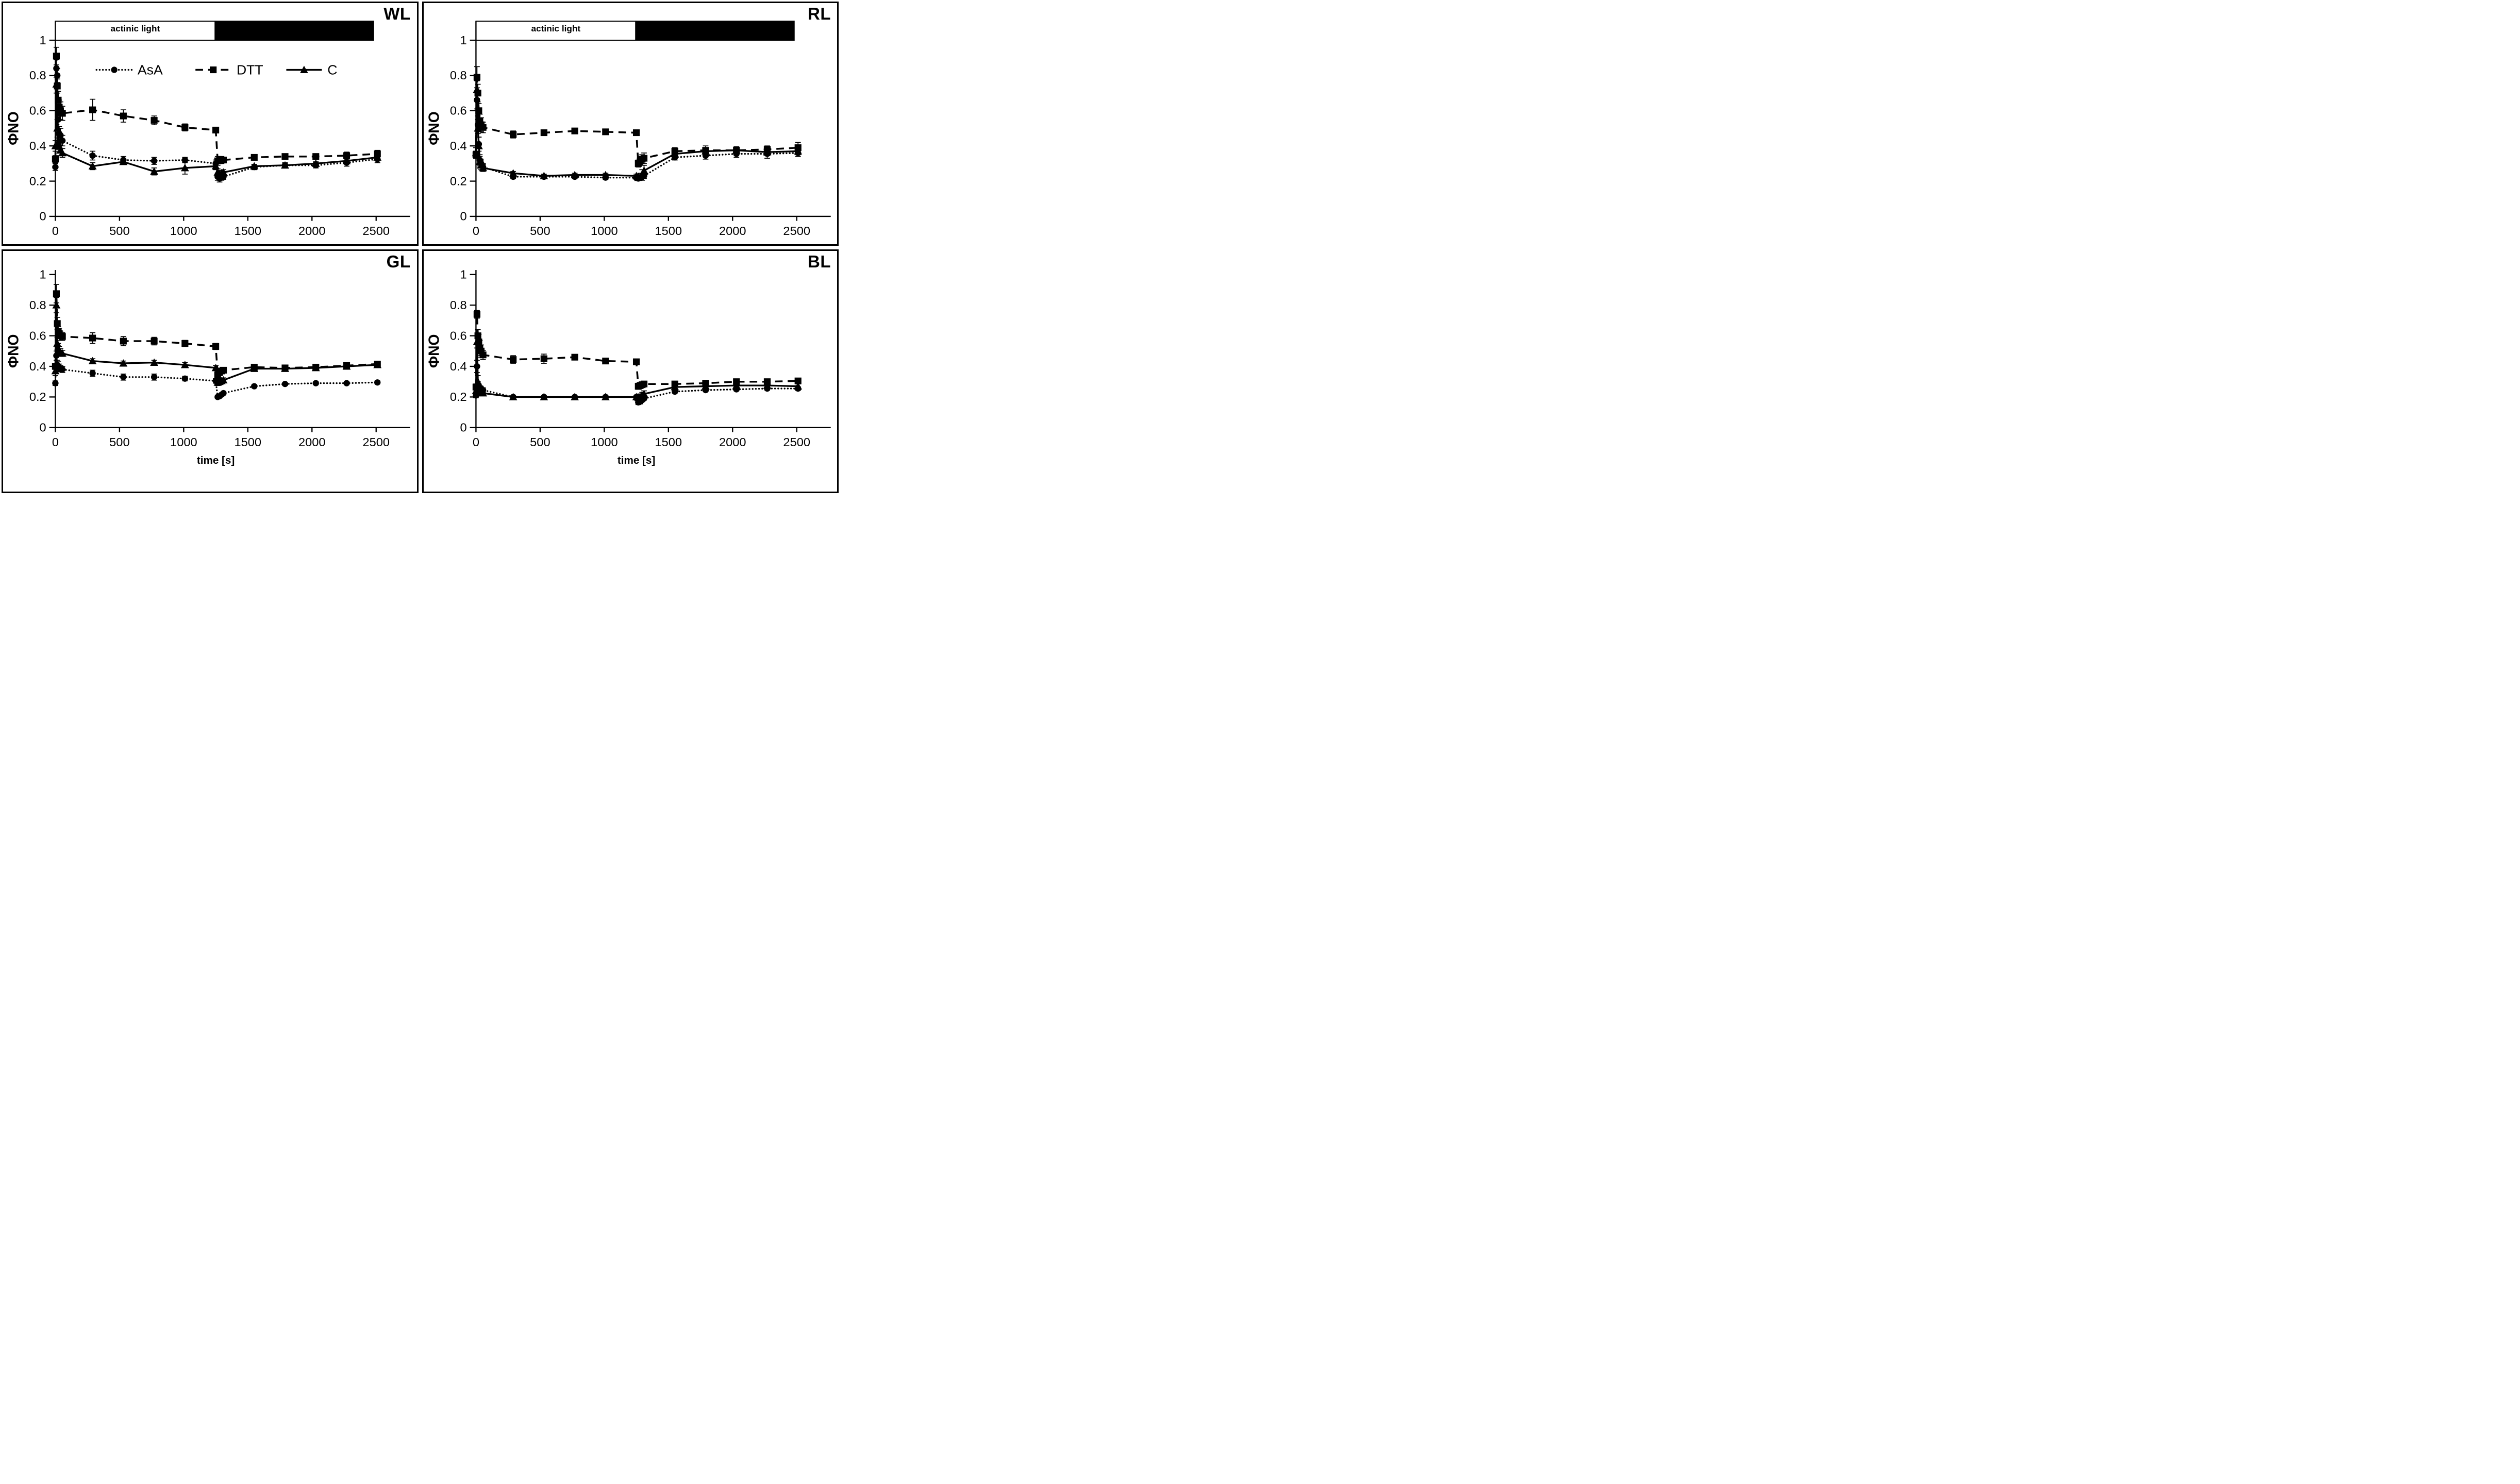  I want to click on panel-label-bl: BL, so click(819, 261).